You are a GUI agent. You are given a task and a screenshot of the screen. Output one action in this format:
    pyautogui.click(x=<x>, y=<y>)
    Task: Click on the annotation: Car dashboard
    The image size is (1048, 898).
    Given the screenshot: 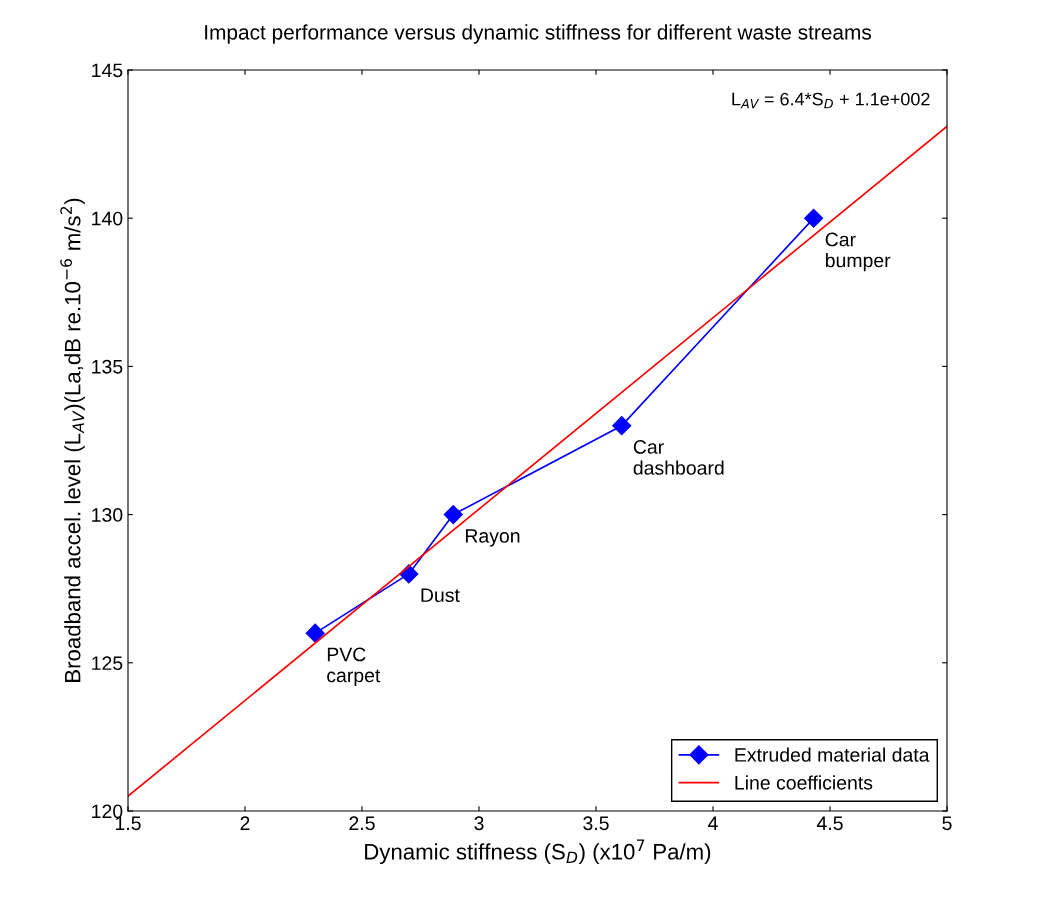 What is the action you would take?
    pyautogui.click(x=678, y=457)
    